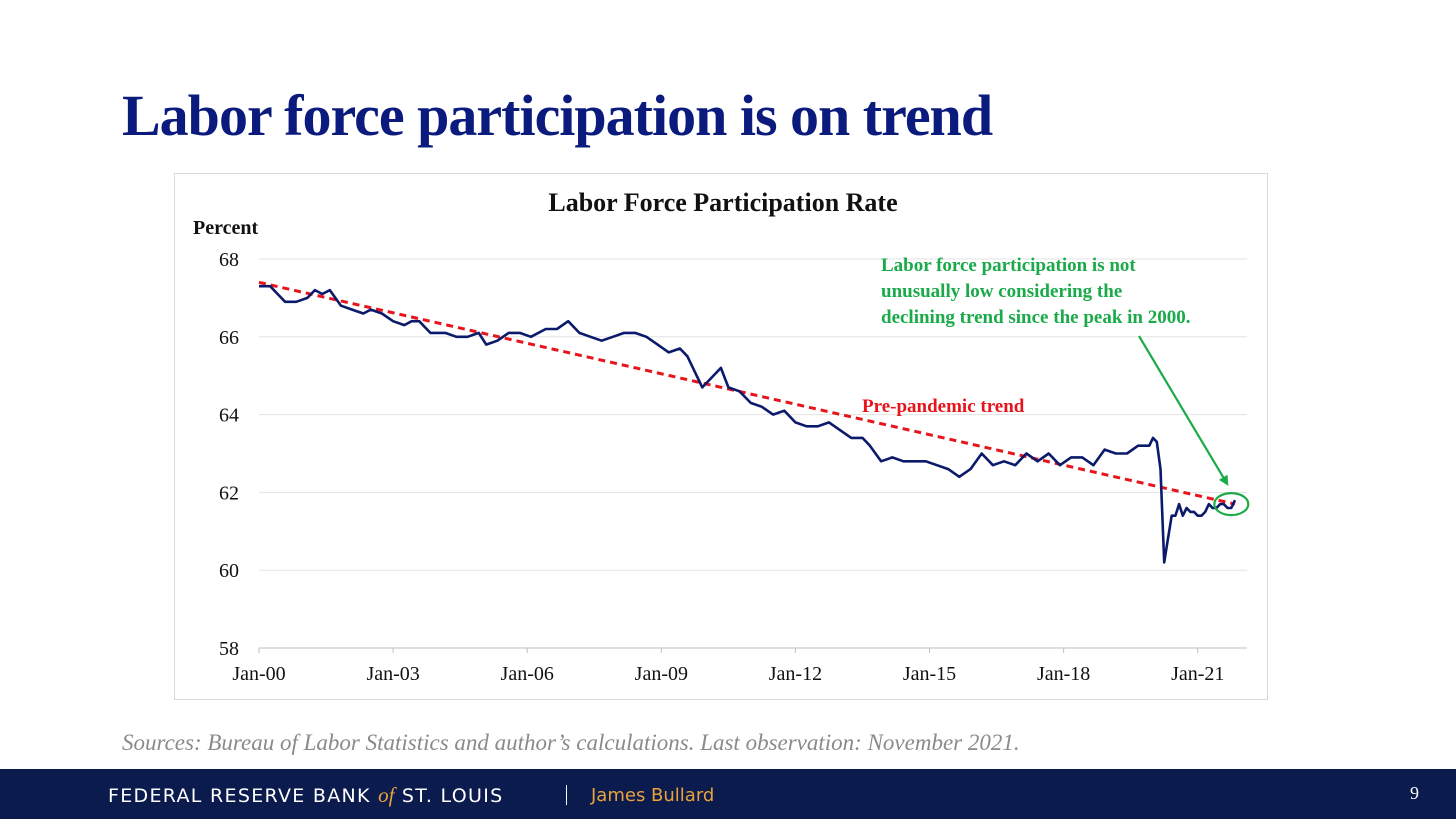 This screenshot has width=1456, height=819. Describe the element at coordinates (943, 406) in the screenshot. I see `trend-label: Pre-pandemic trend` at that location.